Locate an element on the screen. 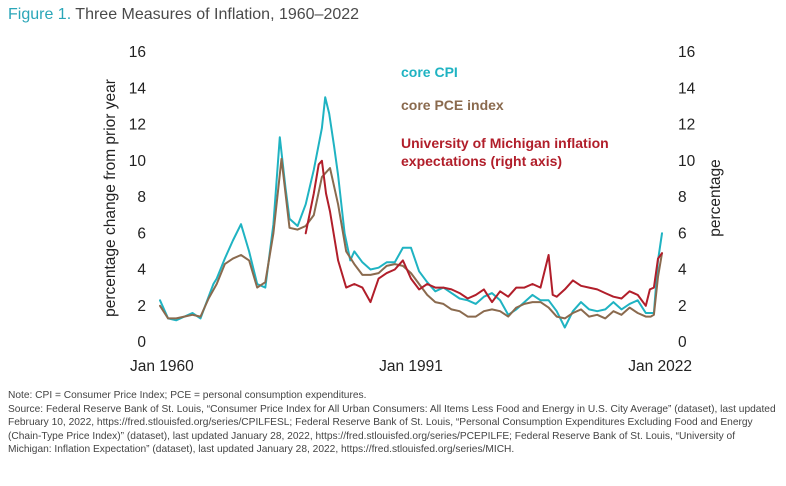 The height and width of the screenshot is (486, 786). left-tick-label: 14 is located at coordinates (138, 88).